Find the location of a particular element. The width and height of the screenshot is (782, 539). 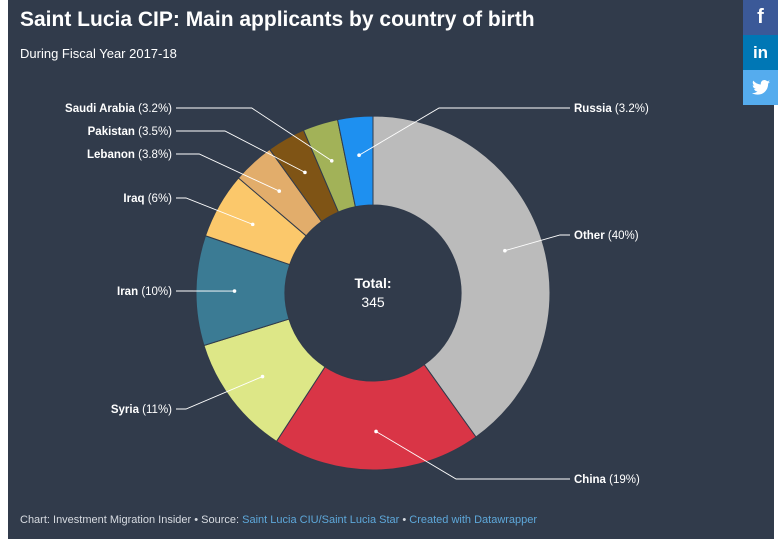

slice-china is located at coordinates (376, 417).